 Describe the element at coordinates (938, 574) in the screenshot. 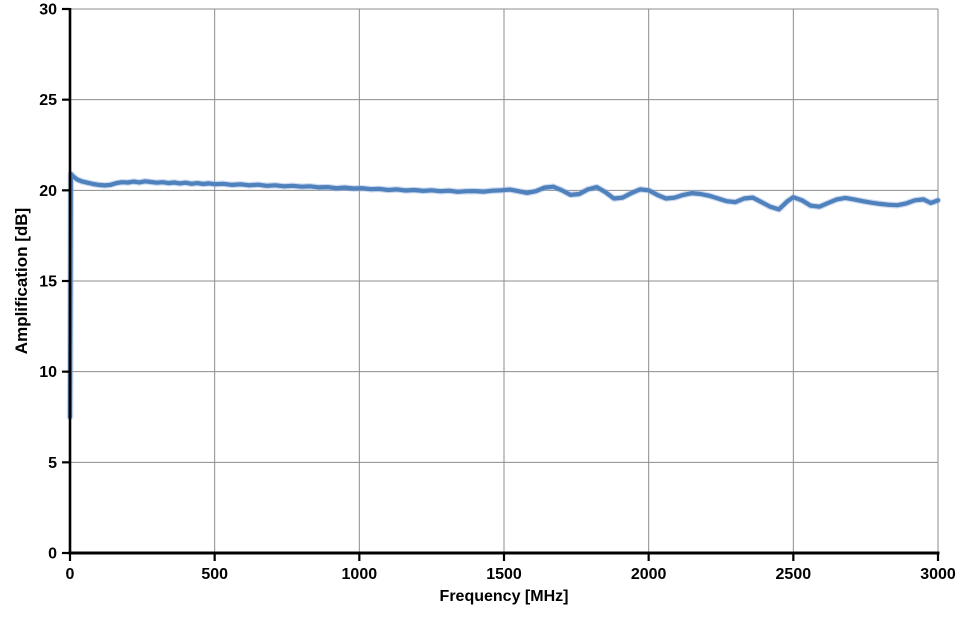

I see `x-tick-label: 3000` at that location.